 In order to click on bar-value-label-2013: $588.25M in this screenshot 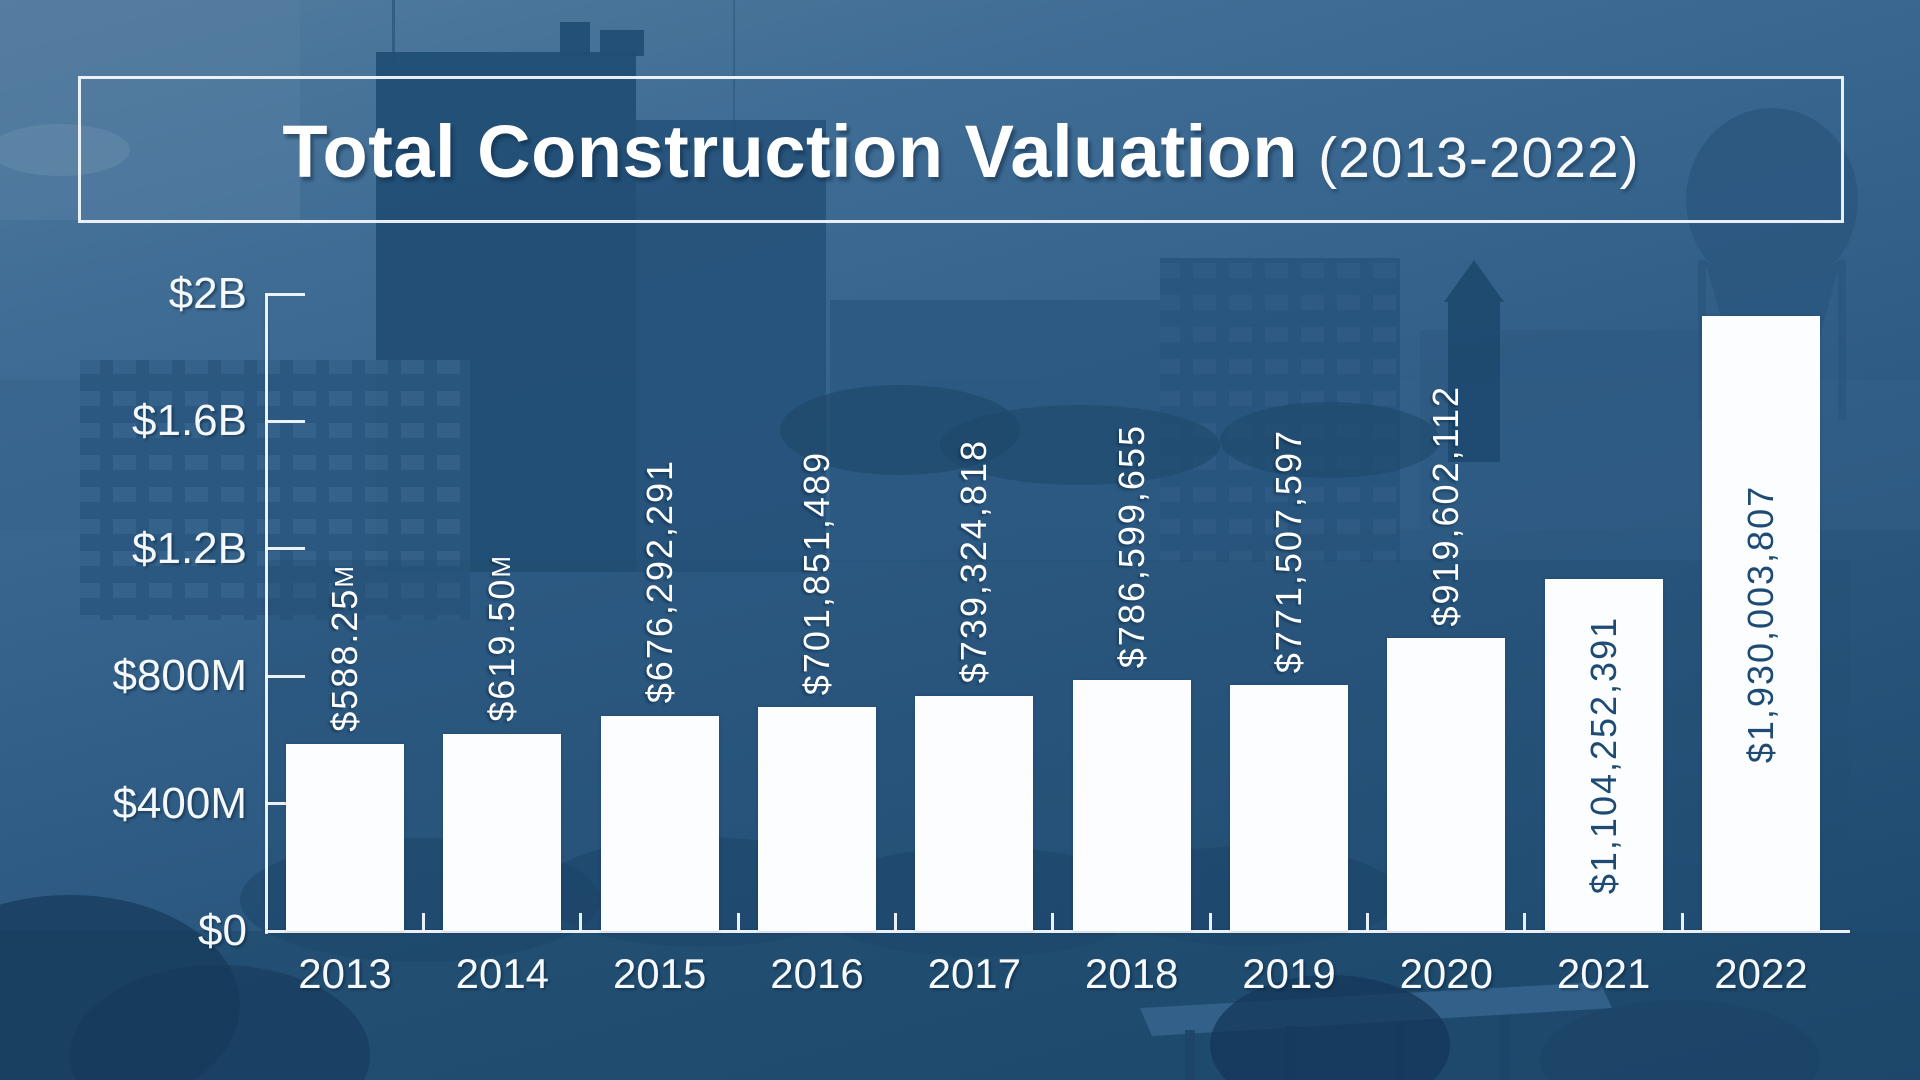, I will do `click(344, 647)`.